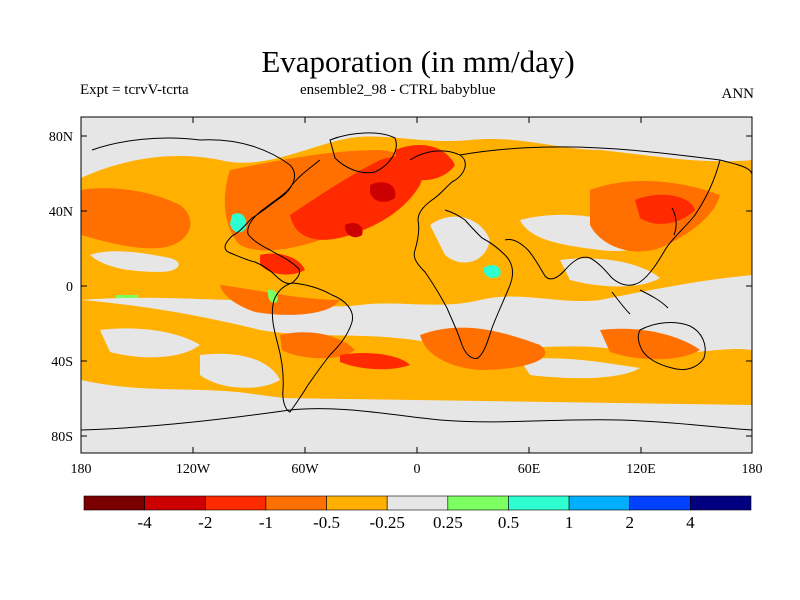 Image resolution: width=800 pixels, height=600 pixels. What do you see at coordinates (193, 469) in the screenshot?
I see `lon-label: 120W` at bounding box center [193, 469].